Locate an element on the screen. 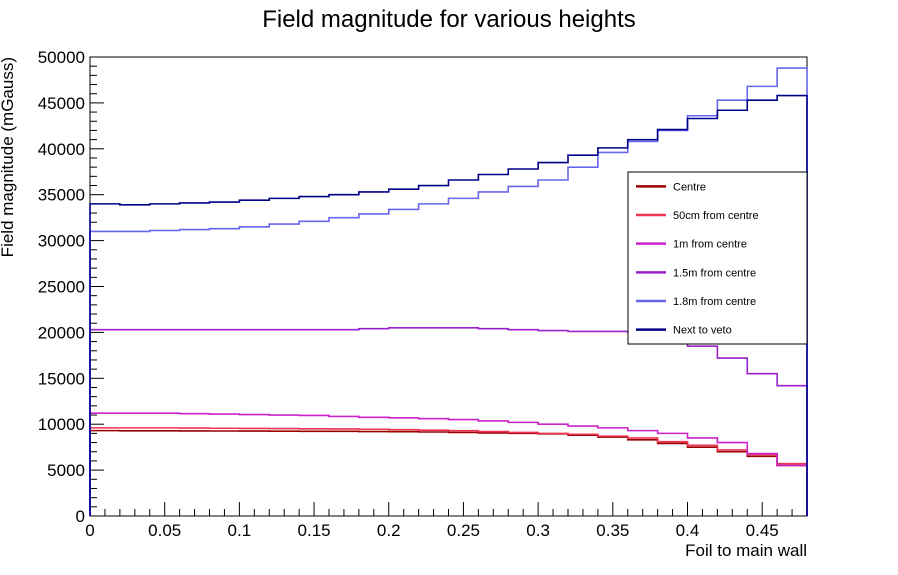 Image resolution: width=898 pixels, height=575 pixels. y-tick-label: 45000 is located at coordinates (61, 103).